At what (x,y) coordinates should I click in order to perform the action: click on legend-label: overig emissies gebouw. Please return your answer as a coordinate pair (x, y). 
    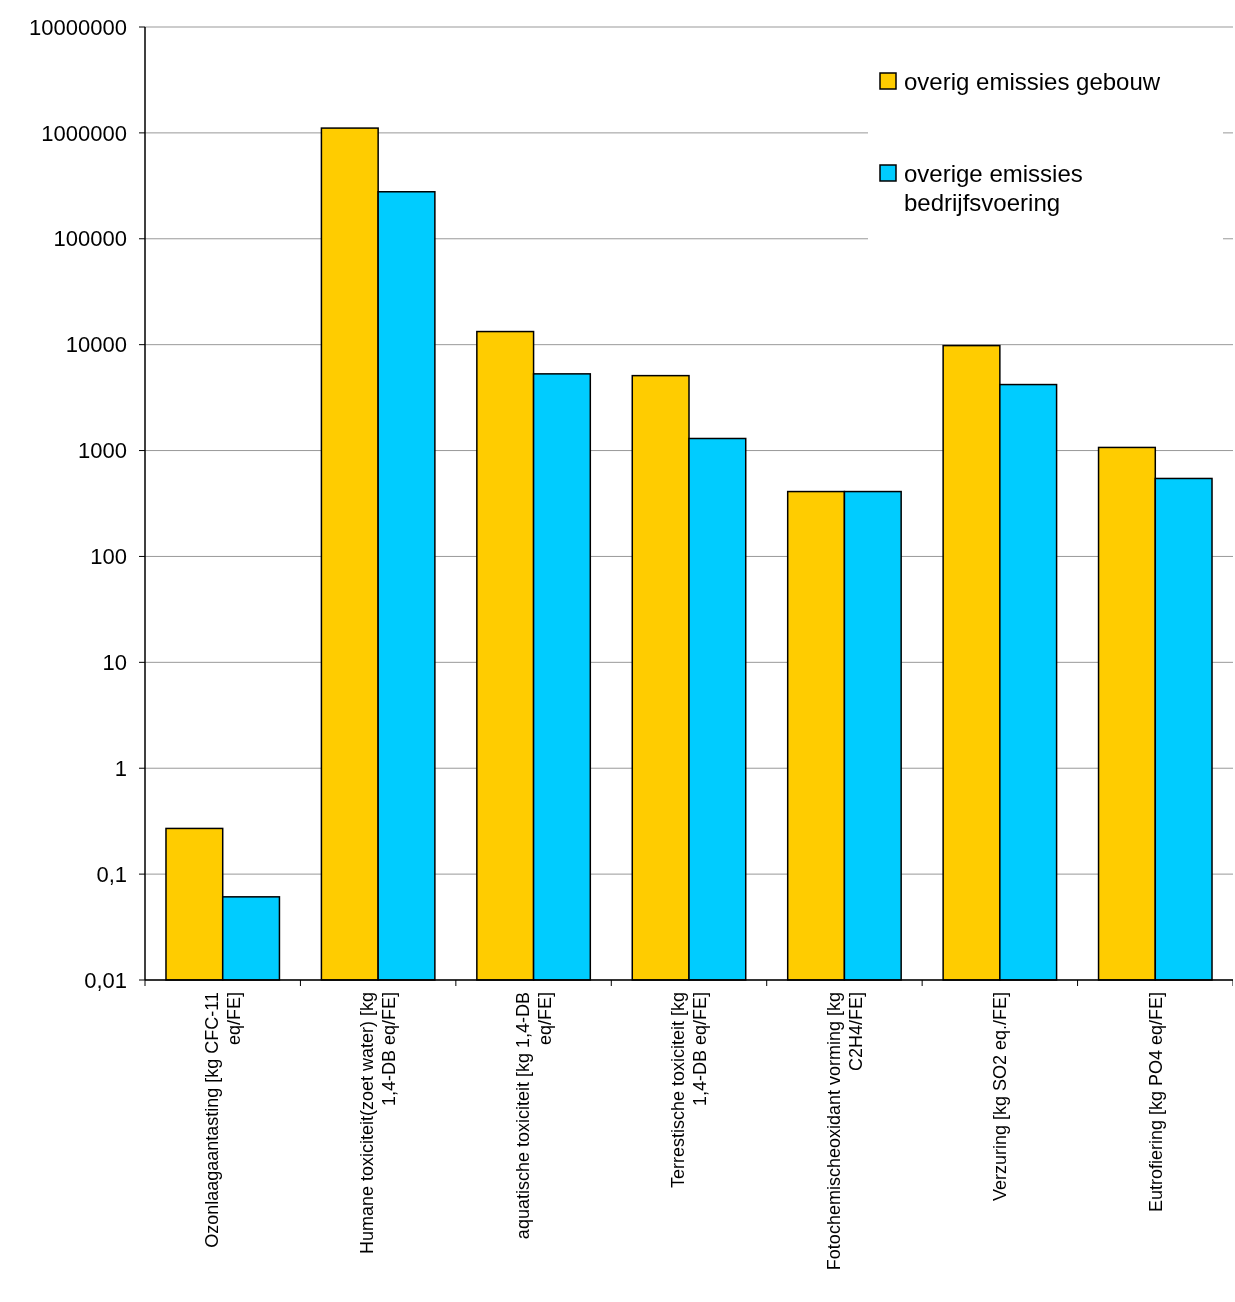
    Looking at the image, I should click on (1032, 82).